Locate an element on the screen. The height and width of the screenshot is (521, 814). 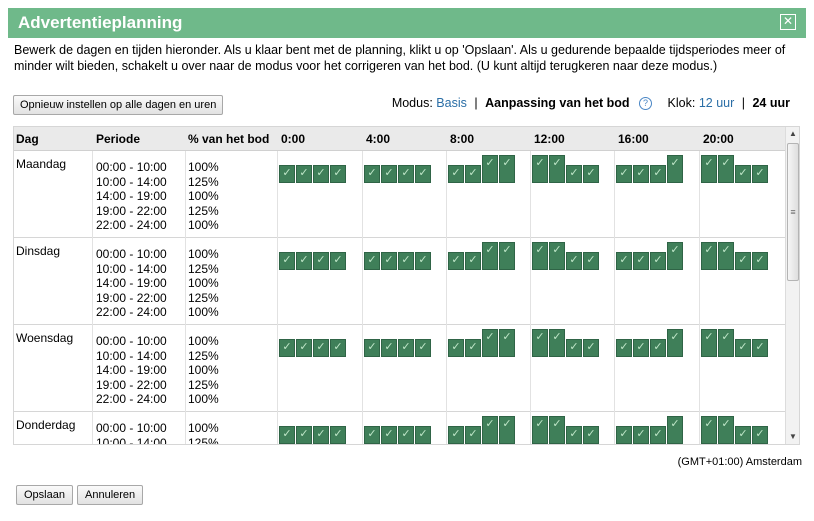
grid-scrollbar: ▲ ≡ ▼ is located at coordinates (792, 285).